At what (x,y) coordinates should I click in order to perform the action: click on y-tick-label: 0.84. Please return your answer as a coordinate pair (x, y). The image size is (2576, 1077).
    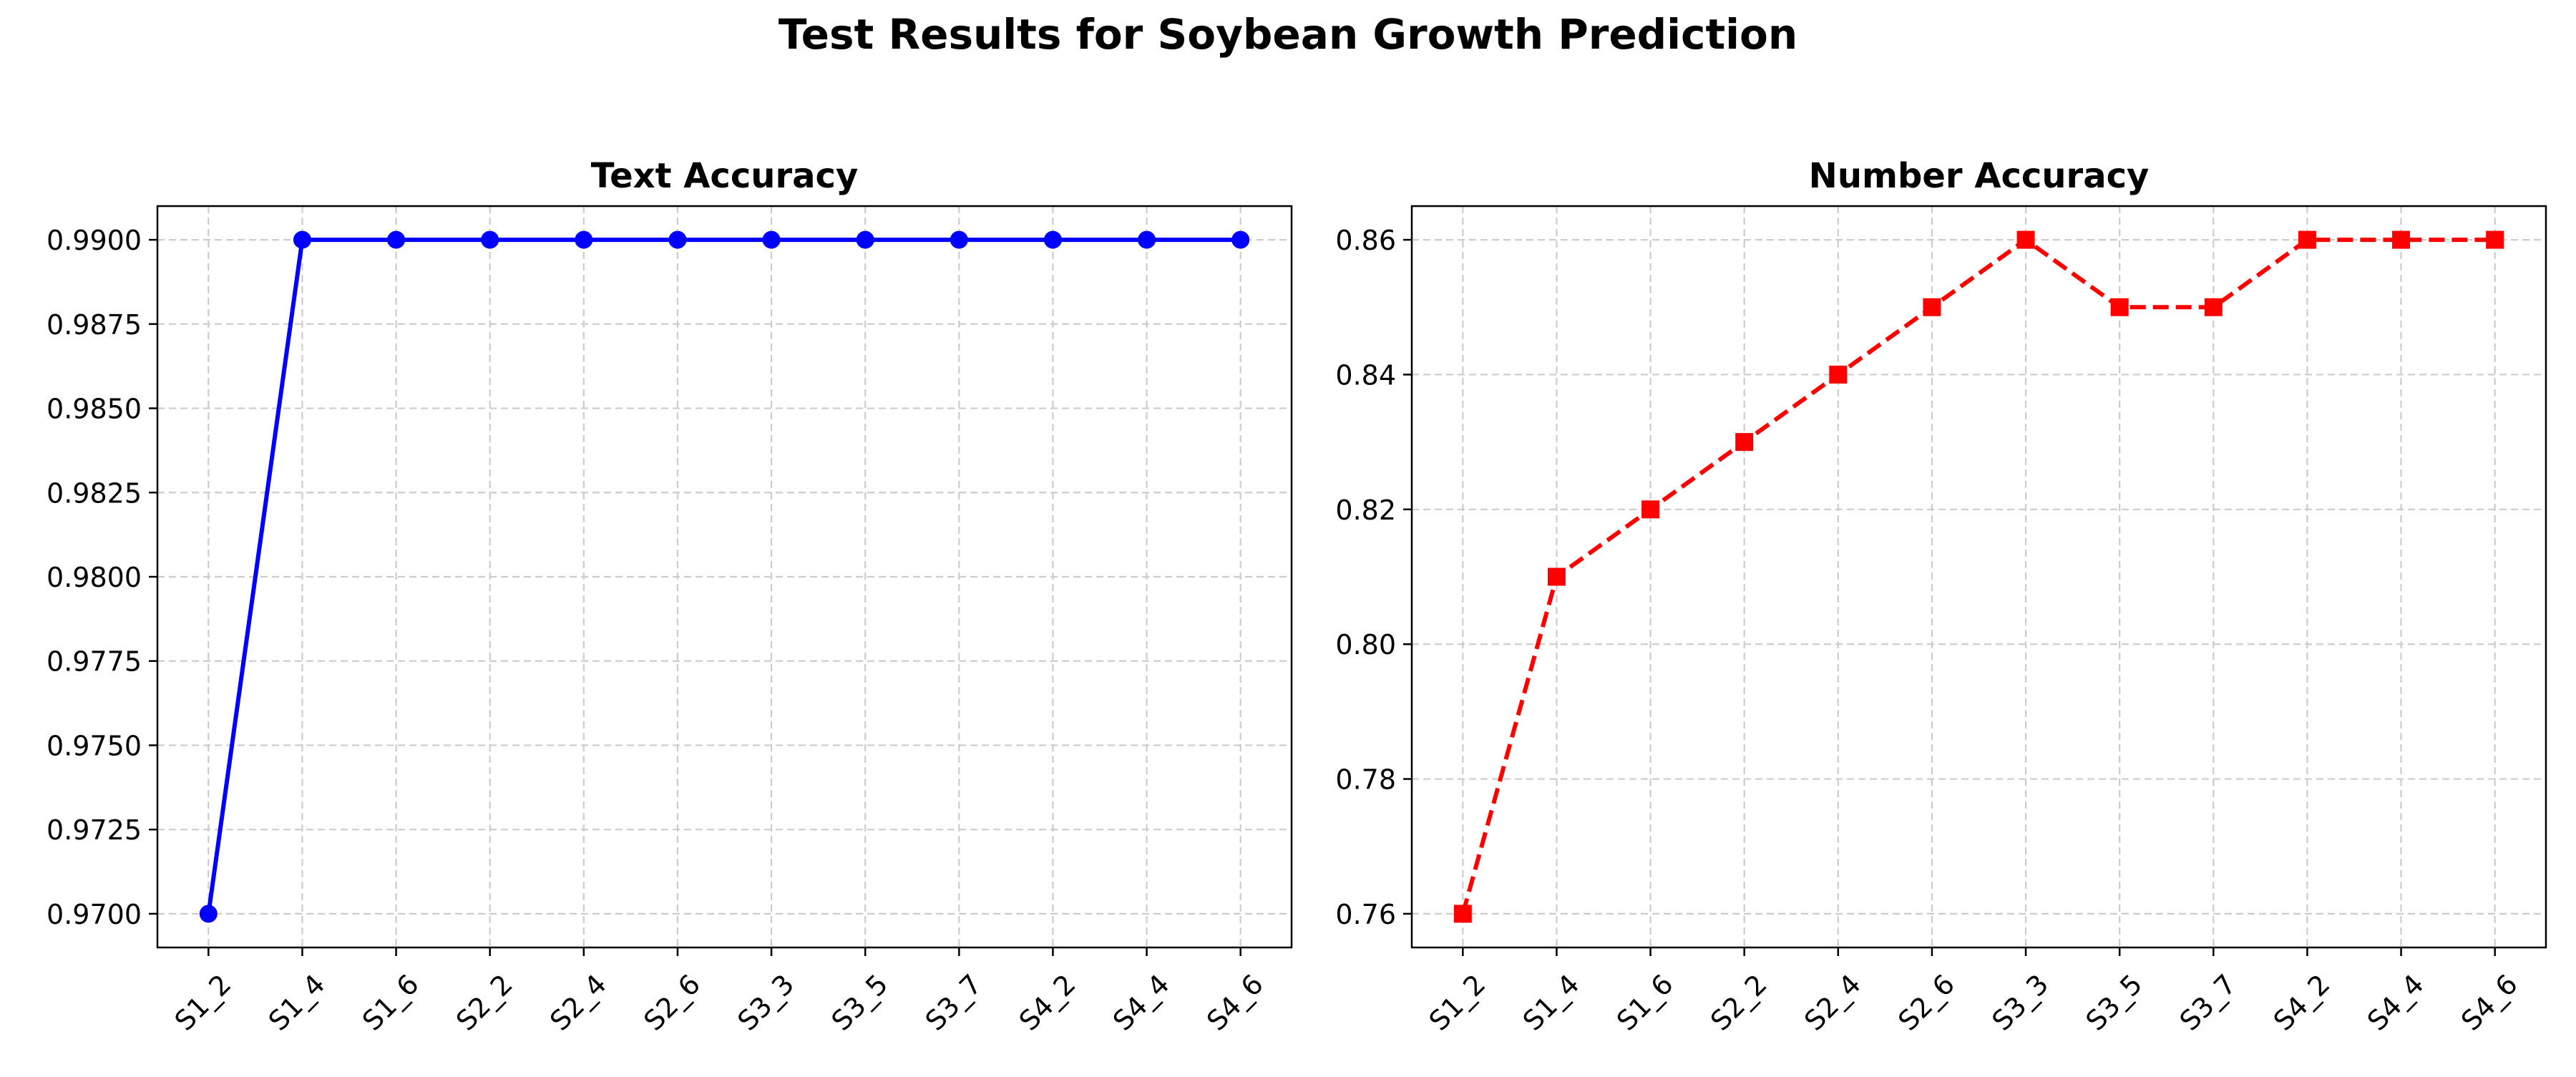
    Looking at the image, I should click on (1365, 375).